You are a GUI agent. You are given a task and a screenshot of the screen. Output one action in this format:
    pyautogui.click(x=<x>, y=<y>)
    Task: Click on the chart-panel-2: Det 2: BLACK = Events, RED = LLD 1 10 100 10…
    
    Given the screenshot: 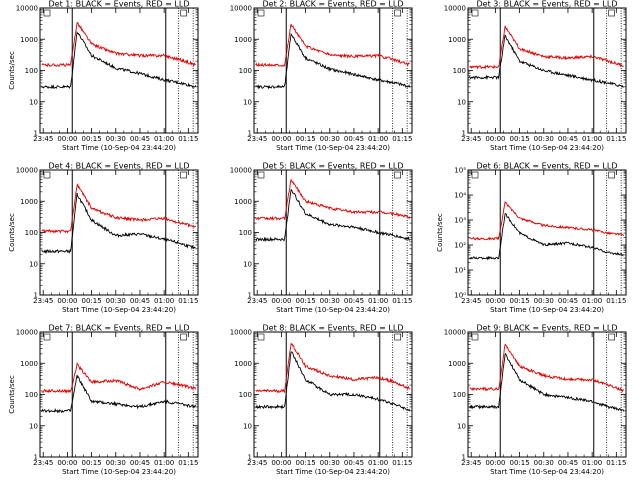 What is the action you would take?
    pyautogui.click(x=321, y=76)
    